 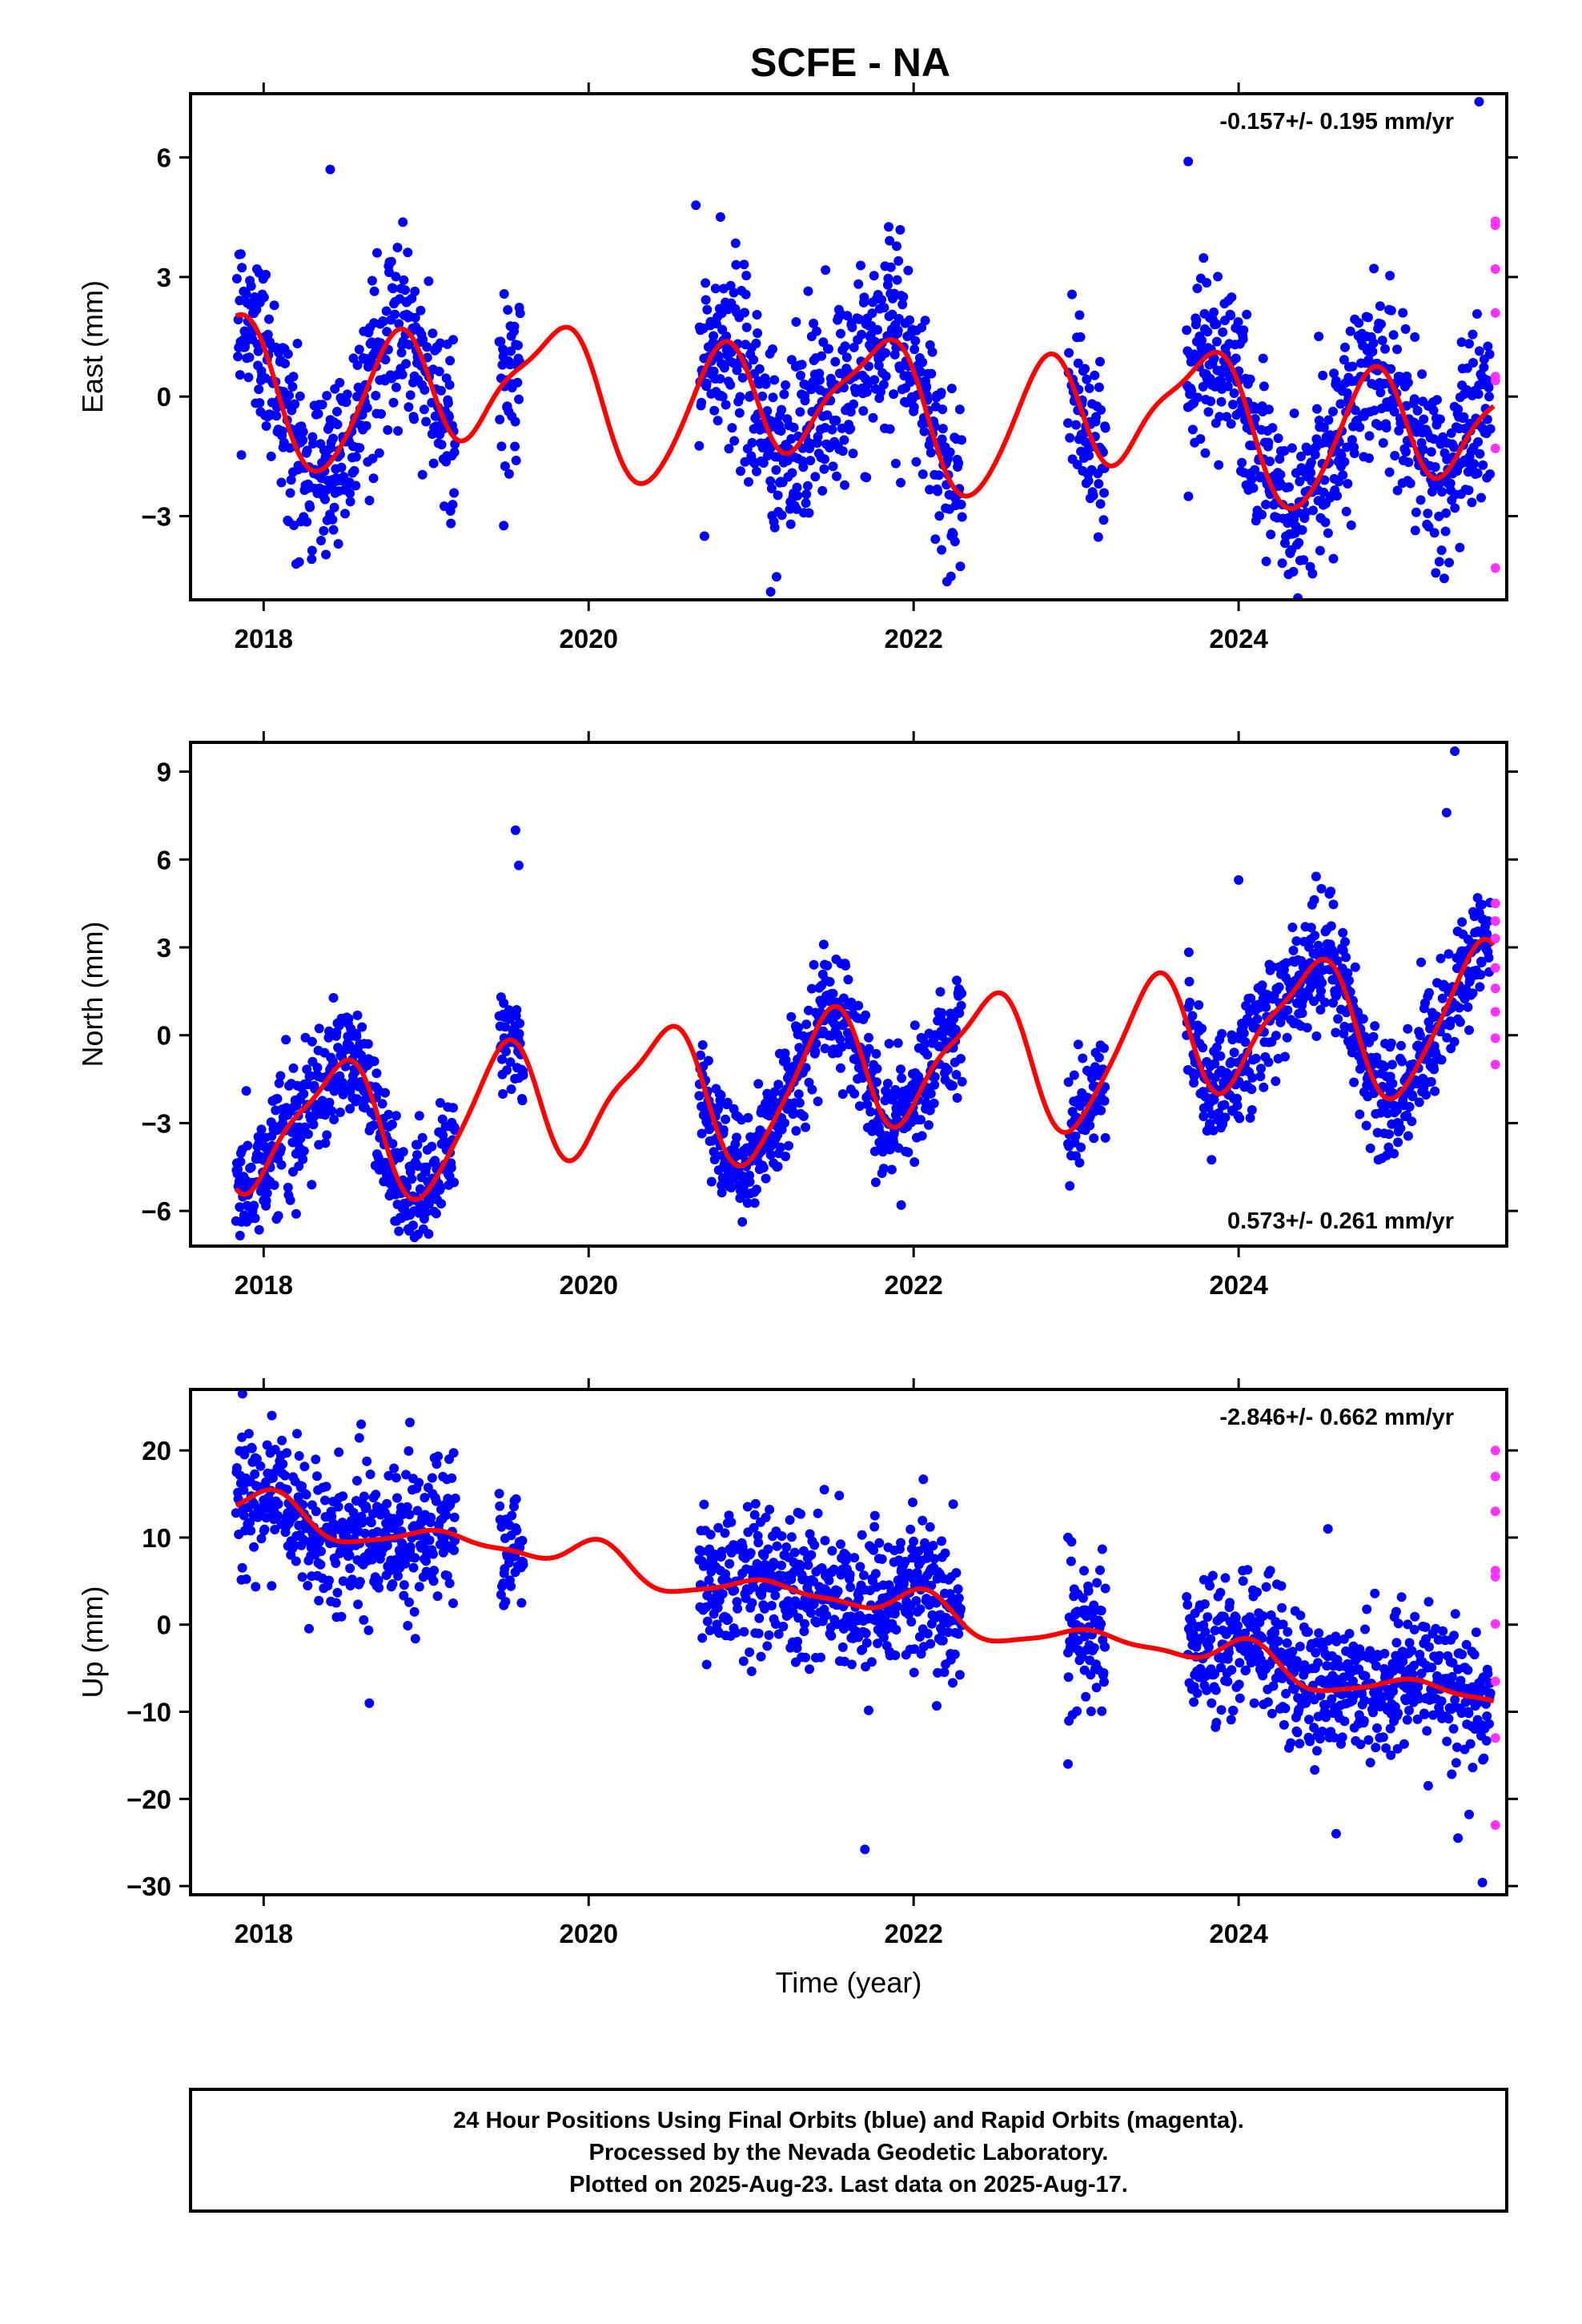 I want to click on y-tick-label: 6, so click(x=164, y=860).